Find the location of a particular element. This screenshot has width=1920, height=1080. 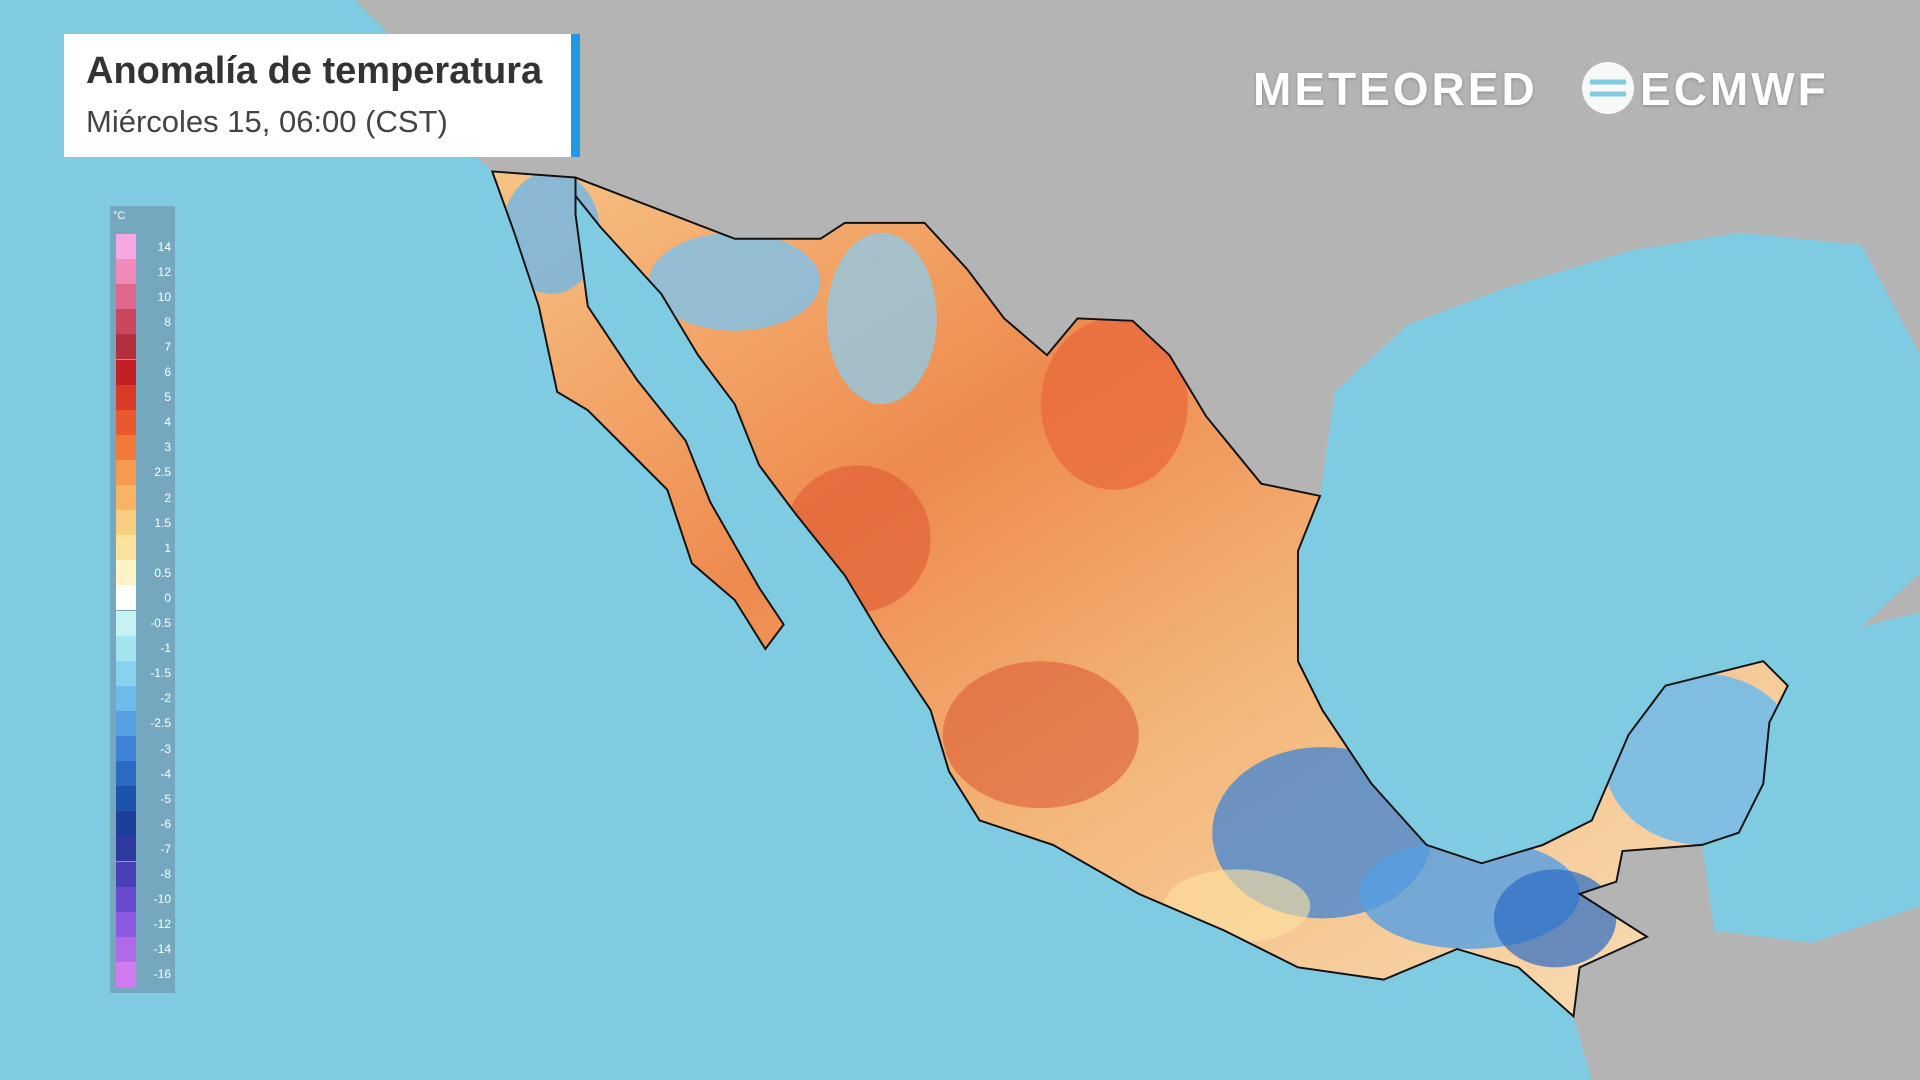

legend-label: -5 is located at coordinates (165, 798).